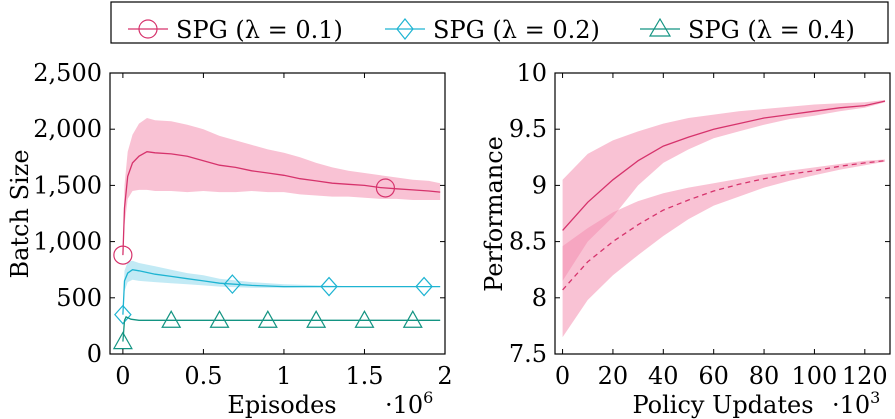  I want to click on performance-ytick-label: 7.5, so click(528, 354).